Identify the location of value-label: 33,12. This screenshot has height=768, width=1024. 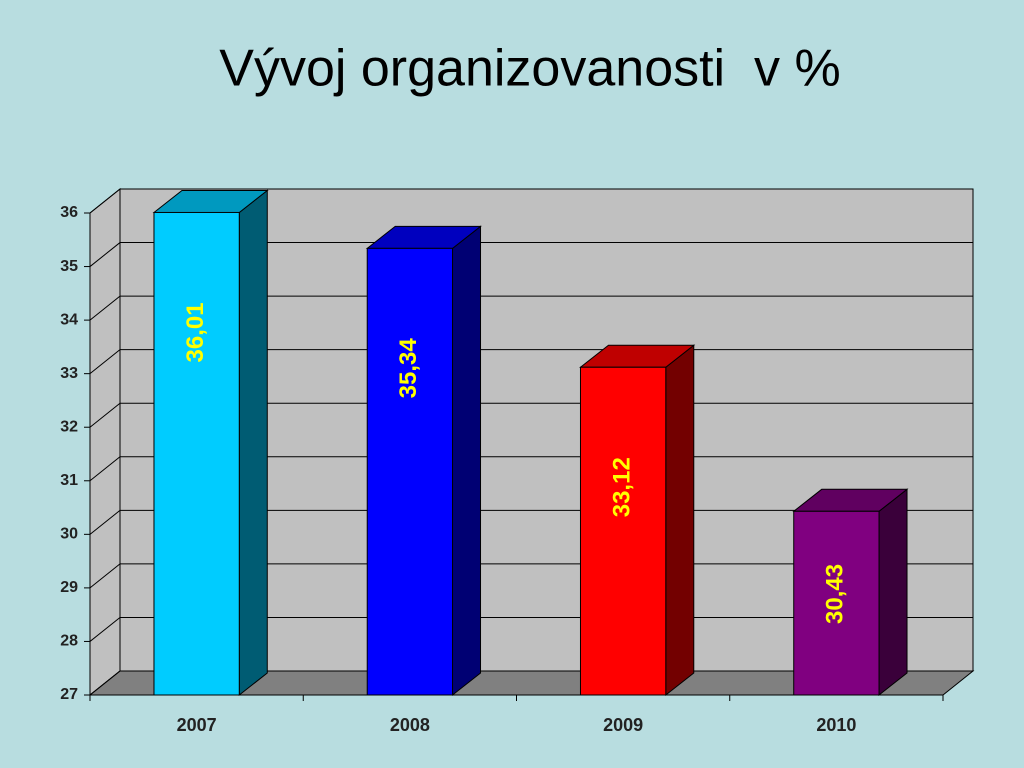
(621, 487).